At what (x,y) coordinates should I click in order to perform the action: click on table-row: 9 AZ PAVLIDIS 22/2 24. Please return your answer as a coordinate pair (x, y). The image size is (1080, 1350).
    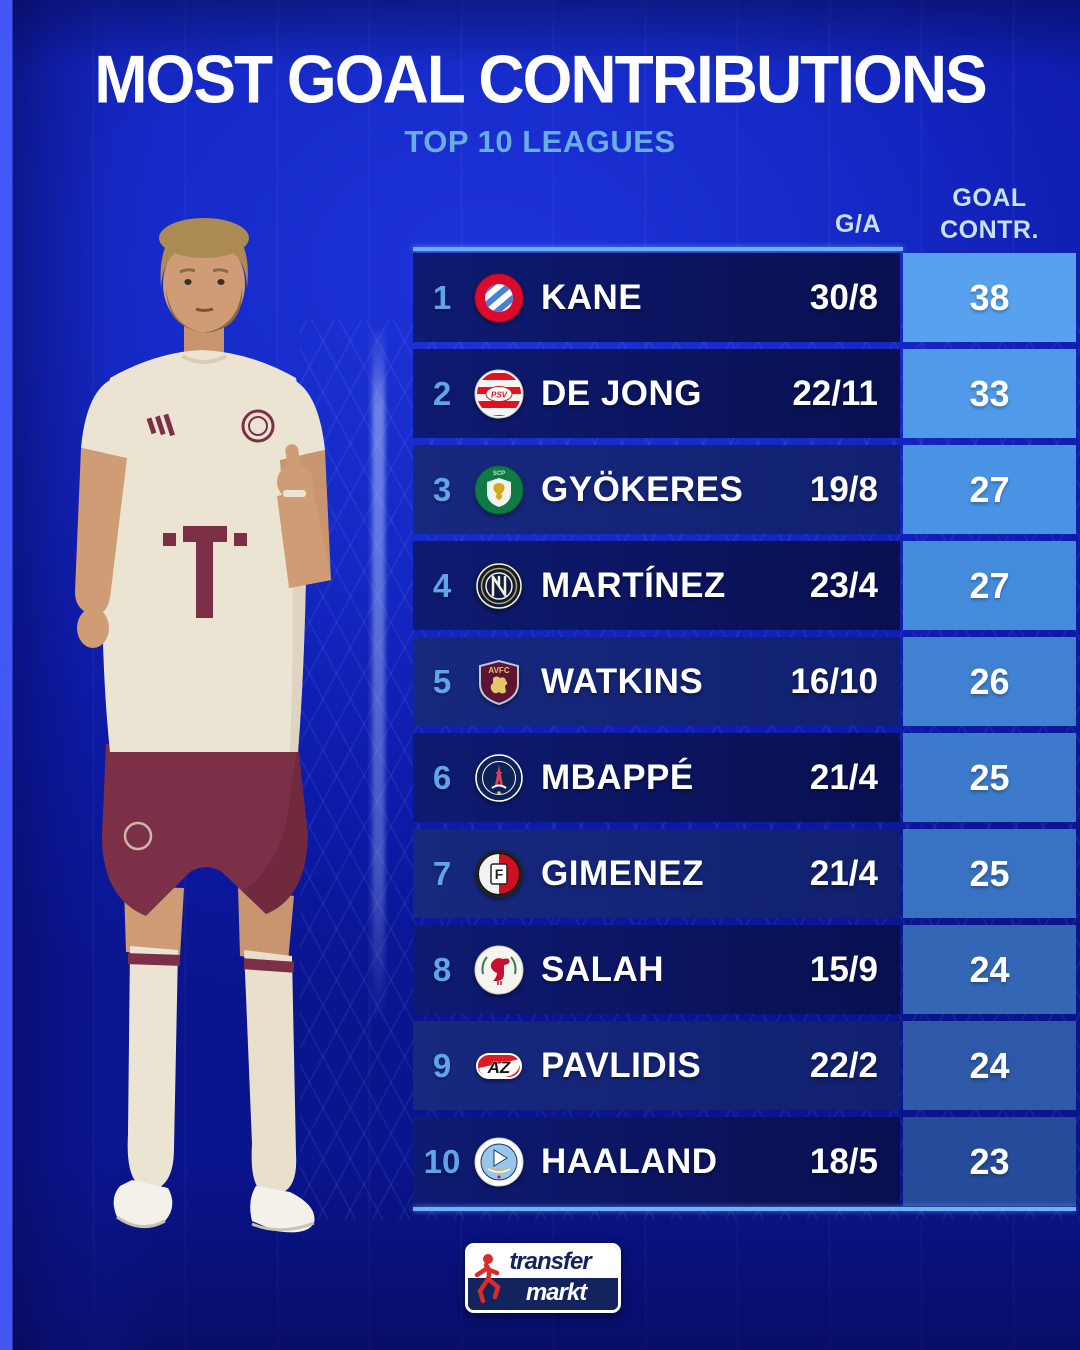
    Looking at the image, I should click on (744, 1065).